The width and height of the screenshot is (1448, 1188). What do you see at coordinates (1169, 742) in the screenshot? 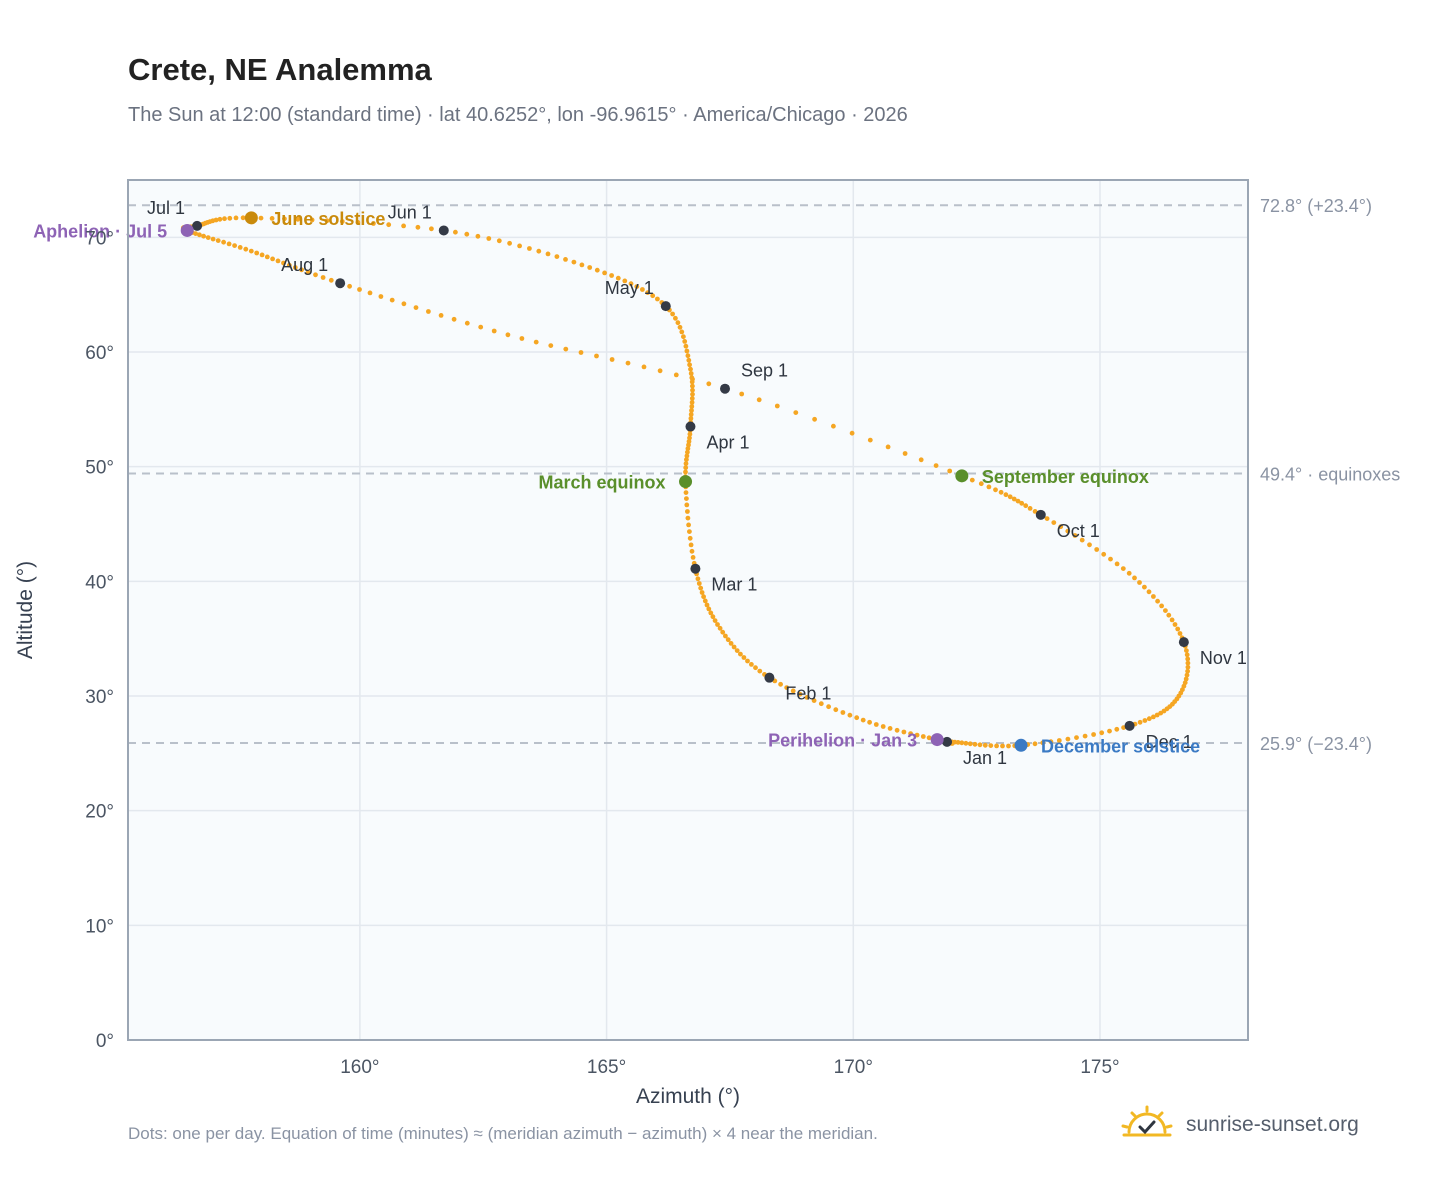
I see `month-label: Dec 1` at bounding box center [1169, 742].